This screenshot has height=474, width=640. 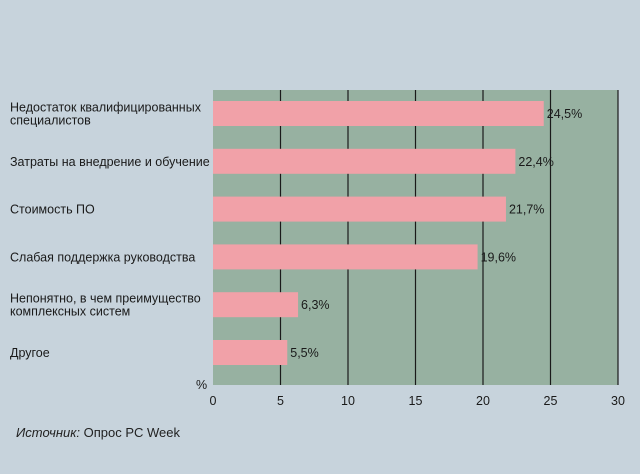 What do you see at coordinates (498, 257) in the screenshot?
I see `data-label: 19,6%` at bounding box center [498, 257].